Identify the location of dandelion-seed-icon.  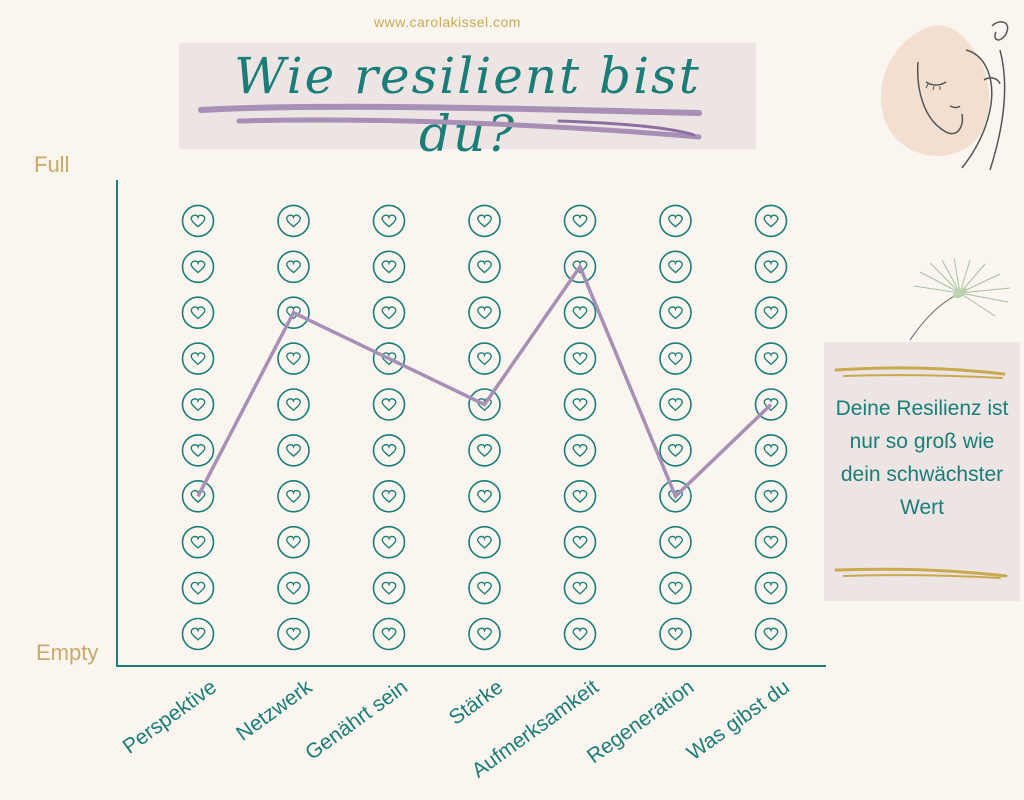
(960, 299).